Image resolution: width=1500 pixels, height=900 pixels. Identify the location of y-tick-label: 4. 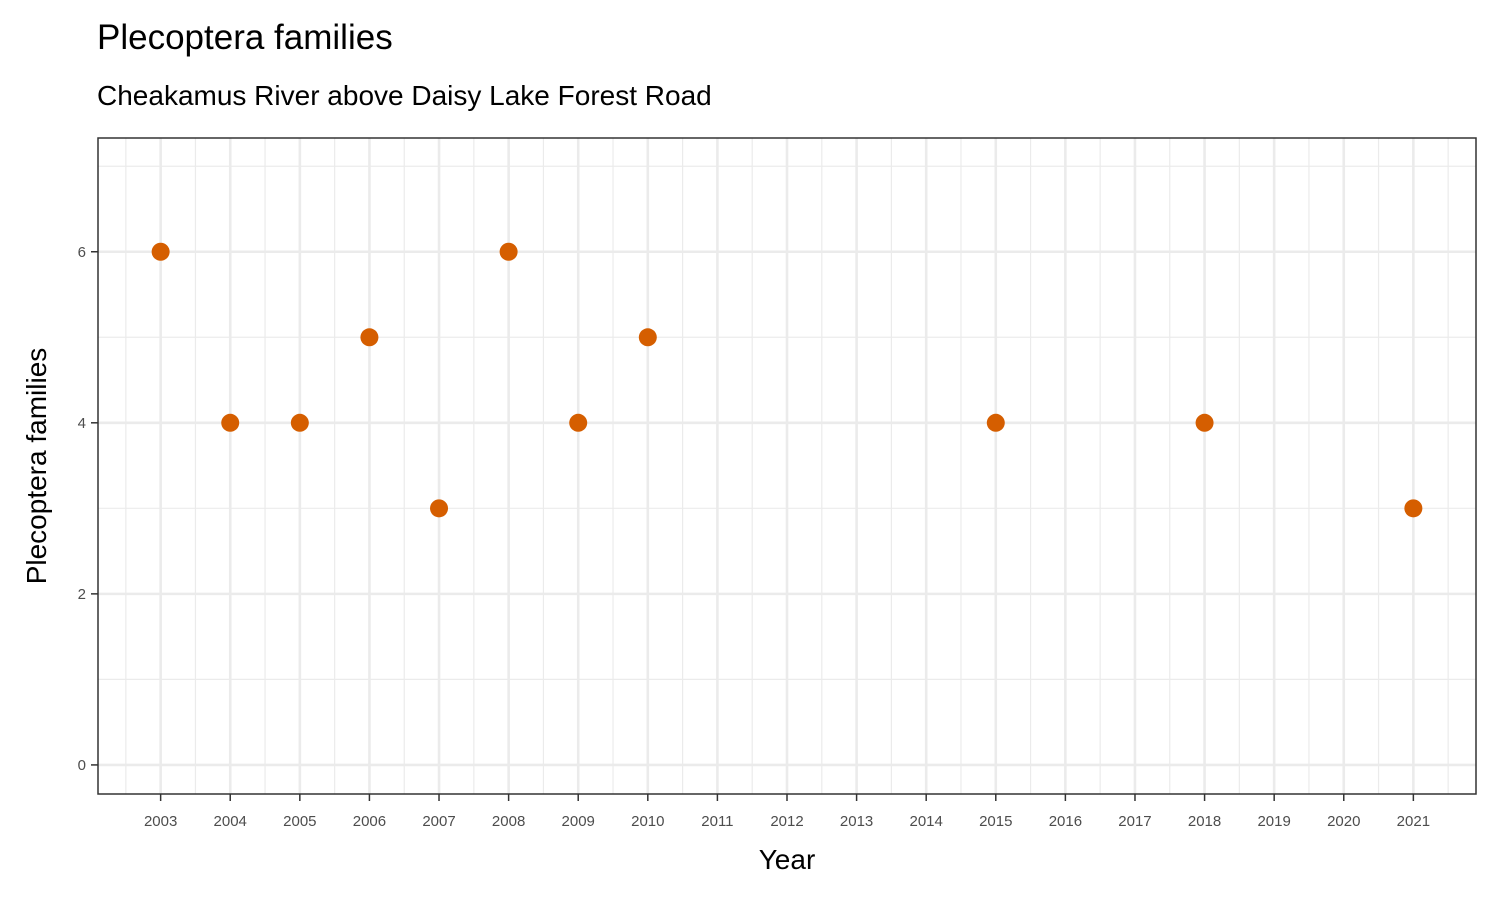
(82, 423).